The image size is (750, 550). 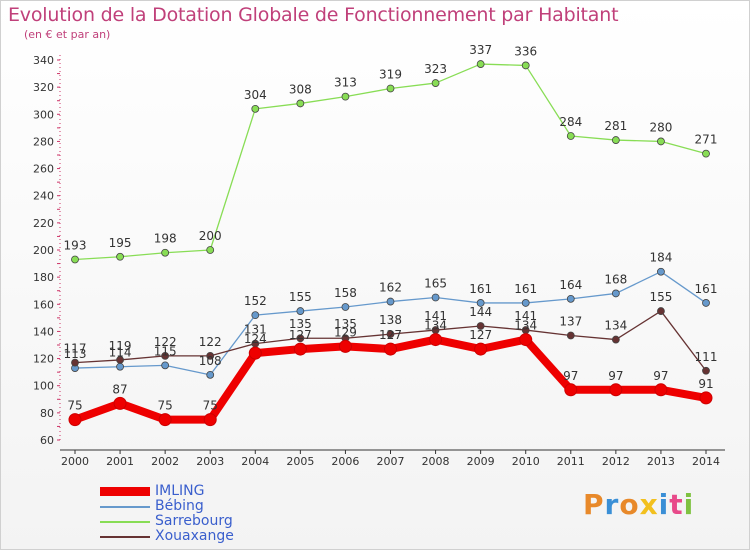 I want to click on y-tick-label: 240, so click(x=43, y=196).